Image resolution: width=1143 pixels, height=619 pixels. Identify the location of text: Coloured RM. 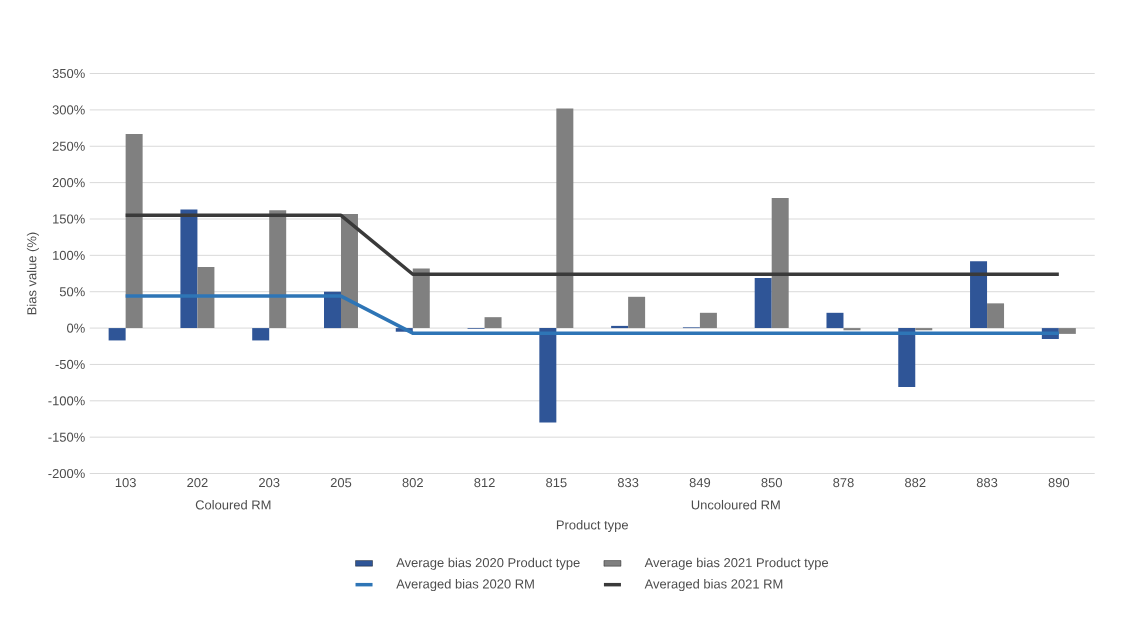
(233, 504).